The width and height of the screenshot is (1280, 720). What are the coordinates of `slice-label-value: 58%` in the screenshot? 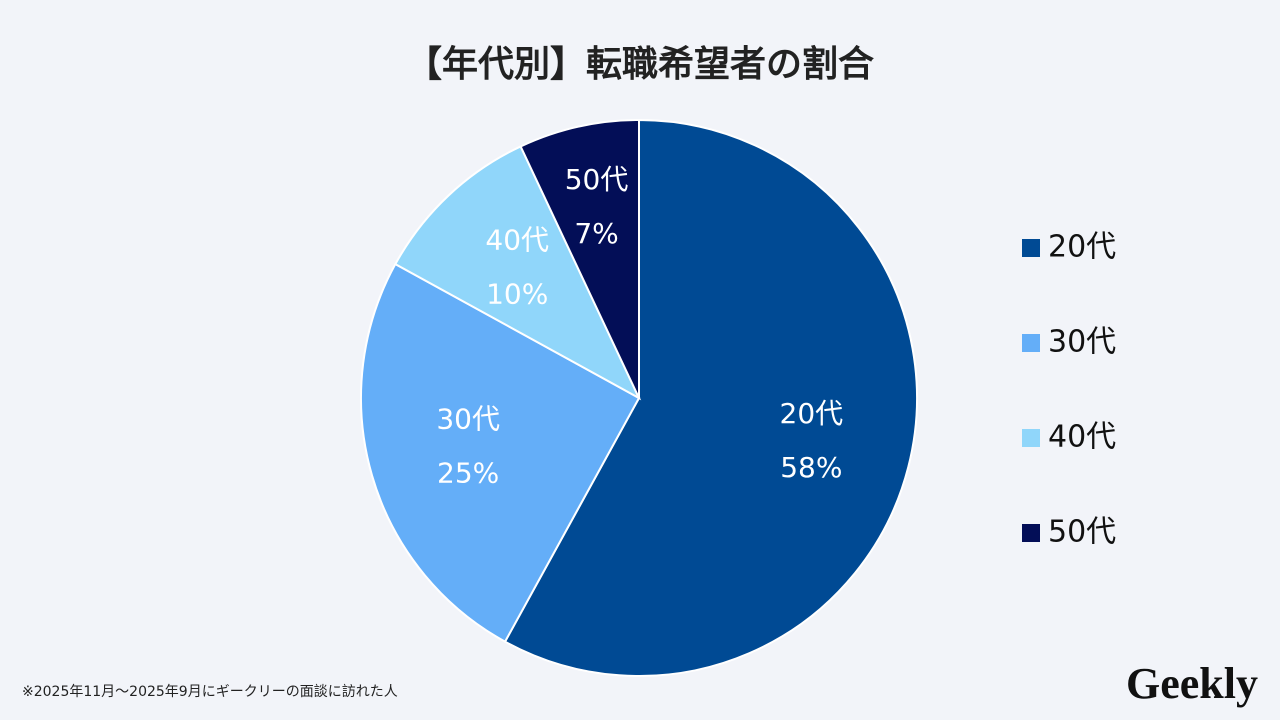 It's located at (811, 467).